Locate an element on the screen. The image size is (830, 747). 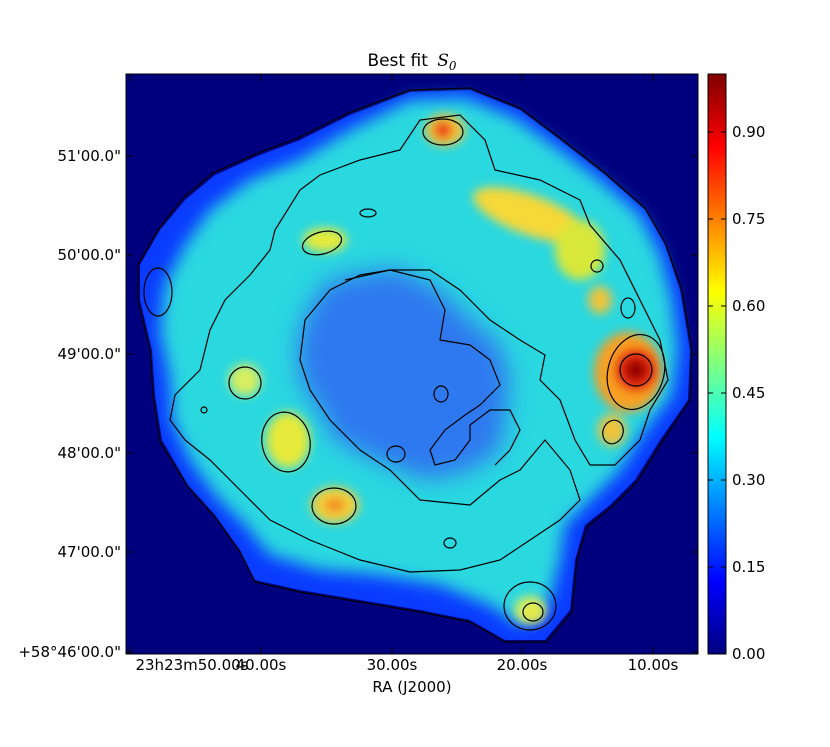
colorbar-tick-label: 0.75 is located at coordinates (748, 219).